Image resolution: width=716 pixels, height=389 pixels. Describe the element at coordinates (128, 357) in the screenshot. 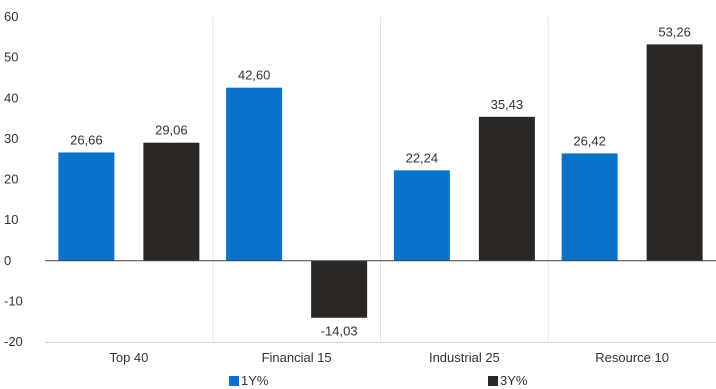

I see `x-tick-label: Top 40` at that location.